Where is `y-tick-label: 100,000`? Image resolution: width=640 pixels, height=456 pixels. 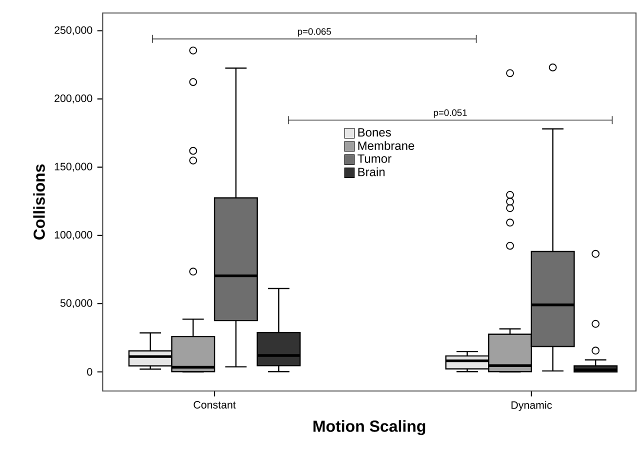 y-tick-label: 100,000 is located at coordinates (73, 235).